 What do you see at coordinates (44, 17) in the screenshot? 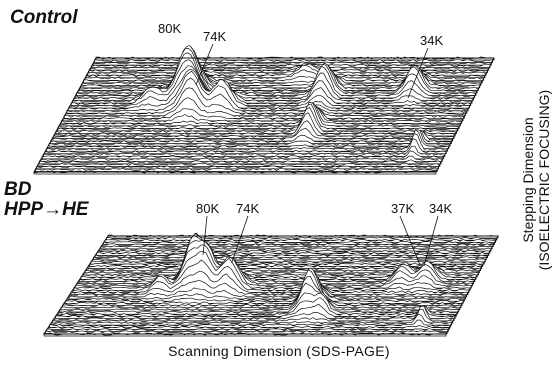
I see `panel-title-control: Control` at bounding box center [44, 17].